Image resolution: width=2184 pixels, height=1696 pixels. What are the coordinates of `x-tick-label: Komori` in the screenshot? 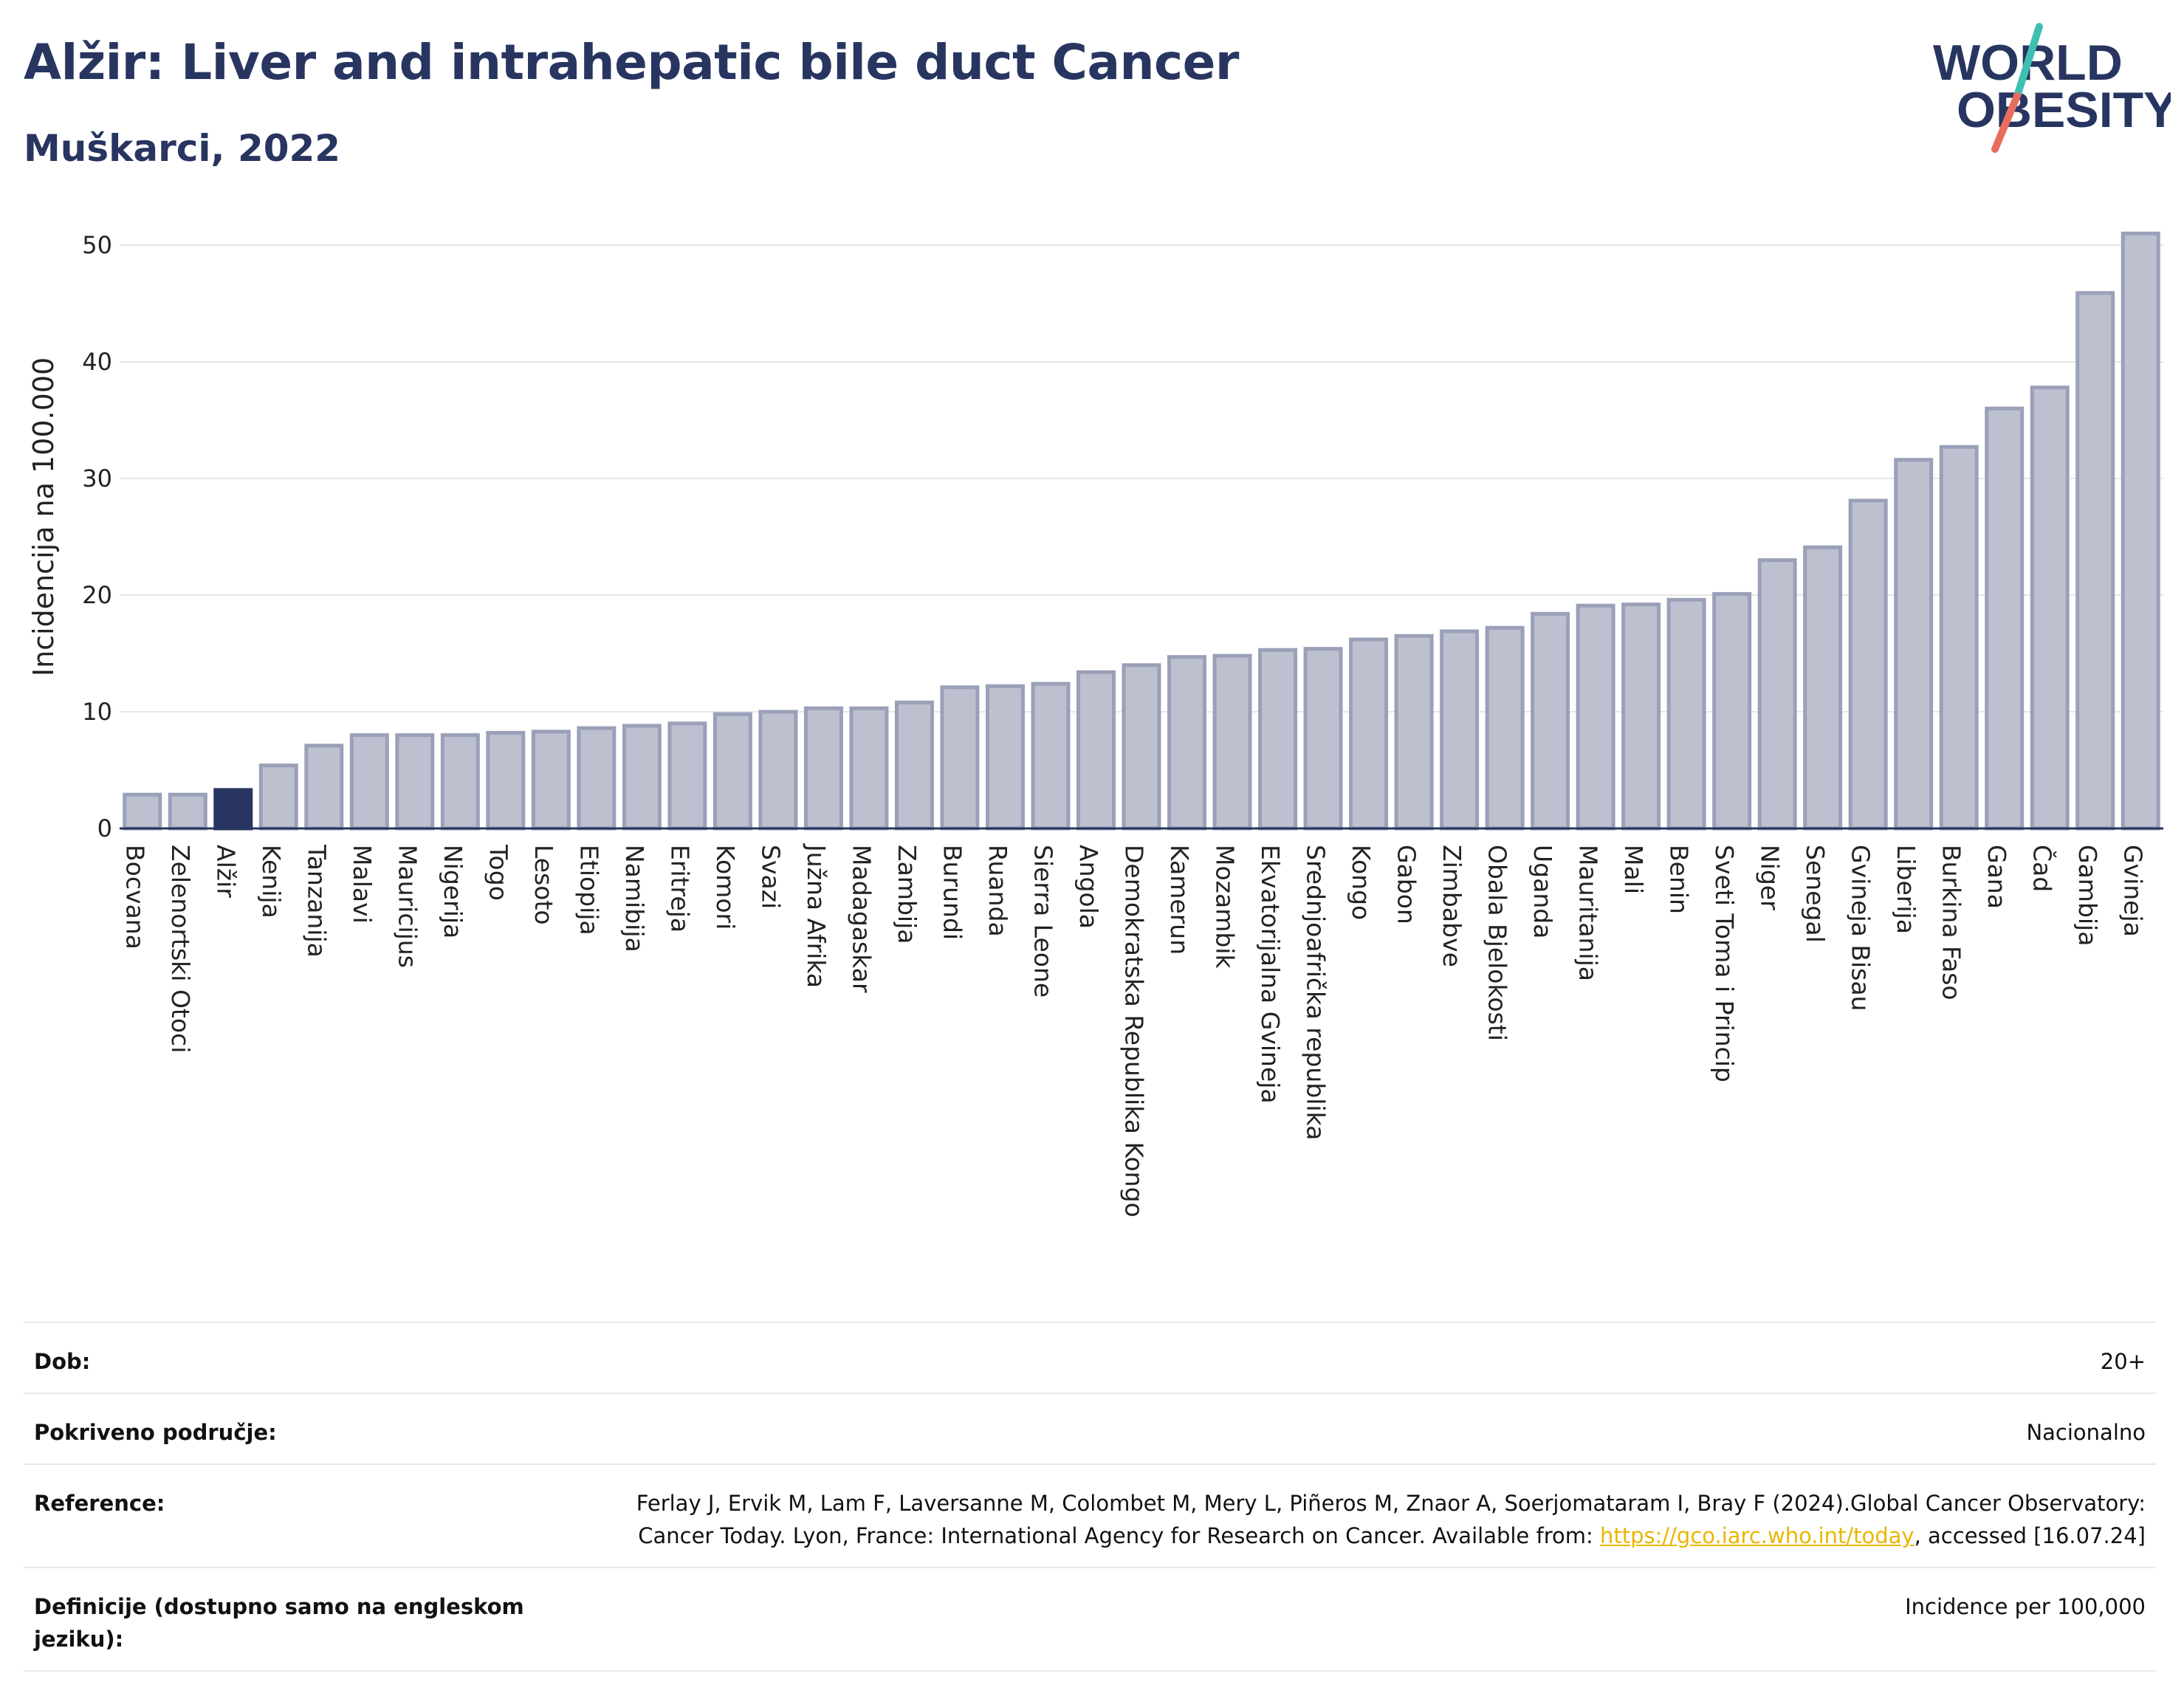 It's located at (726, 887).